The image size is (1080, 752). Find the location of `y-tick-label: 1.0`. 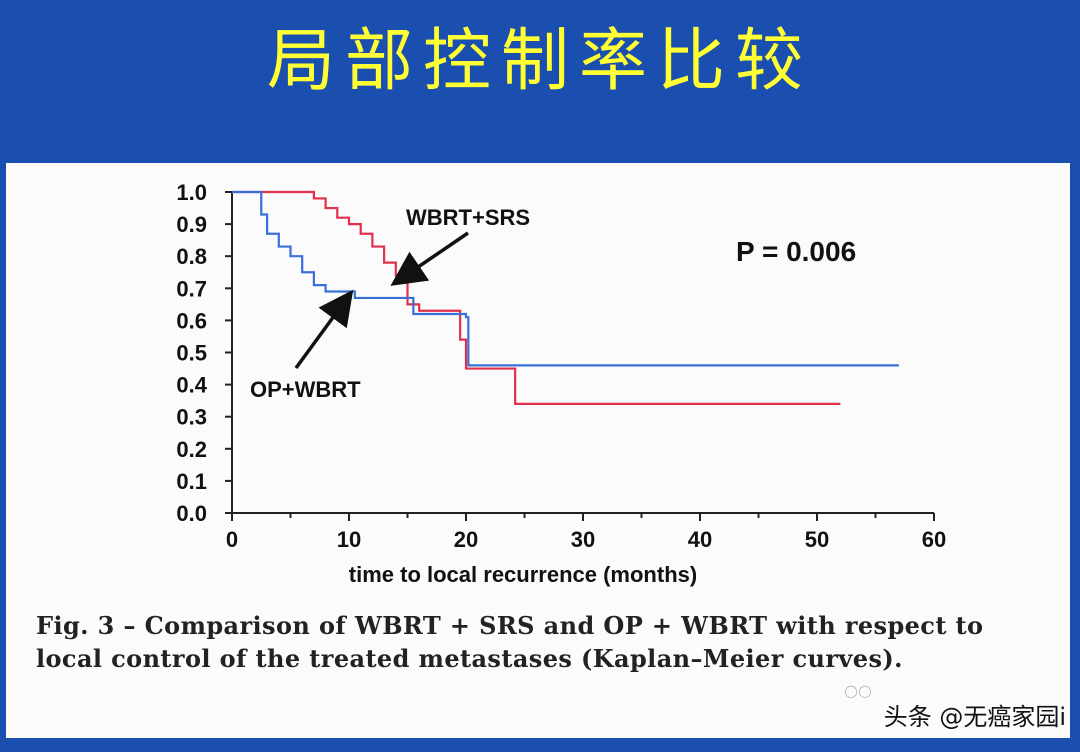

y-tick-label: 1.0 is located at coordinates (191, 192).